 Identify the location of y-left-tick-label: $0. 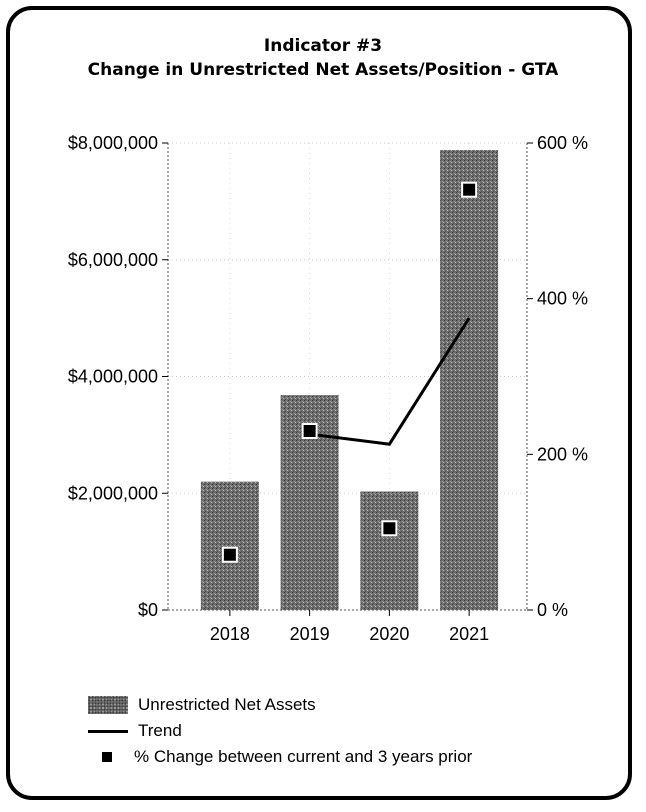
(148, 610).